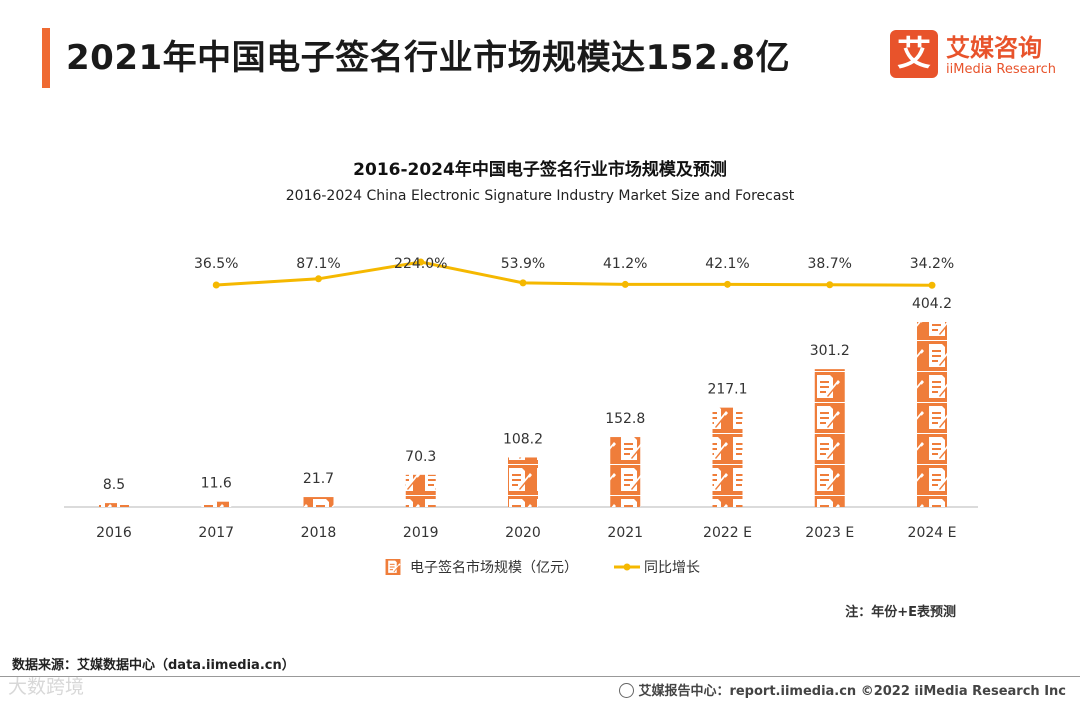 The width and height of the screenshot is (1080, 702). I want to click on bar-value-label: 21.7, so click(318, 479).